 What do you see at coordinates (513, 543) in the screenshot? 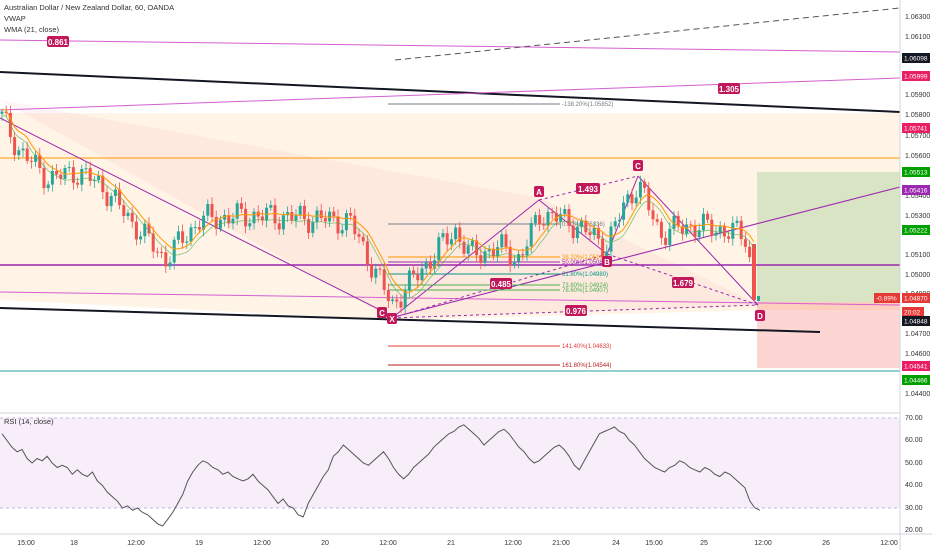
I see `time-tick-8: 12:00` at bounding box center [513, 543].